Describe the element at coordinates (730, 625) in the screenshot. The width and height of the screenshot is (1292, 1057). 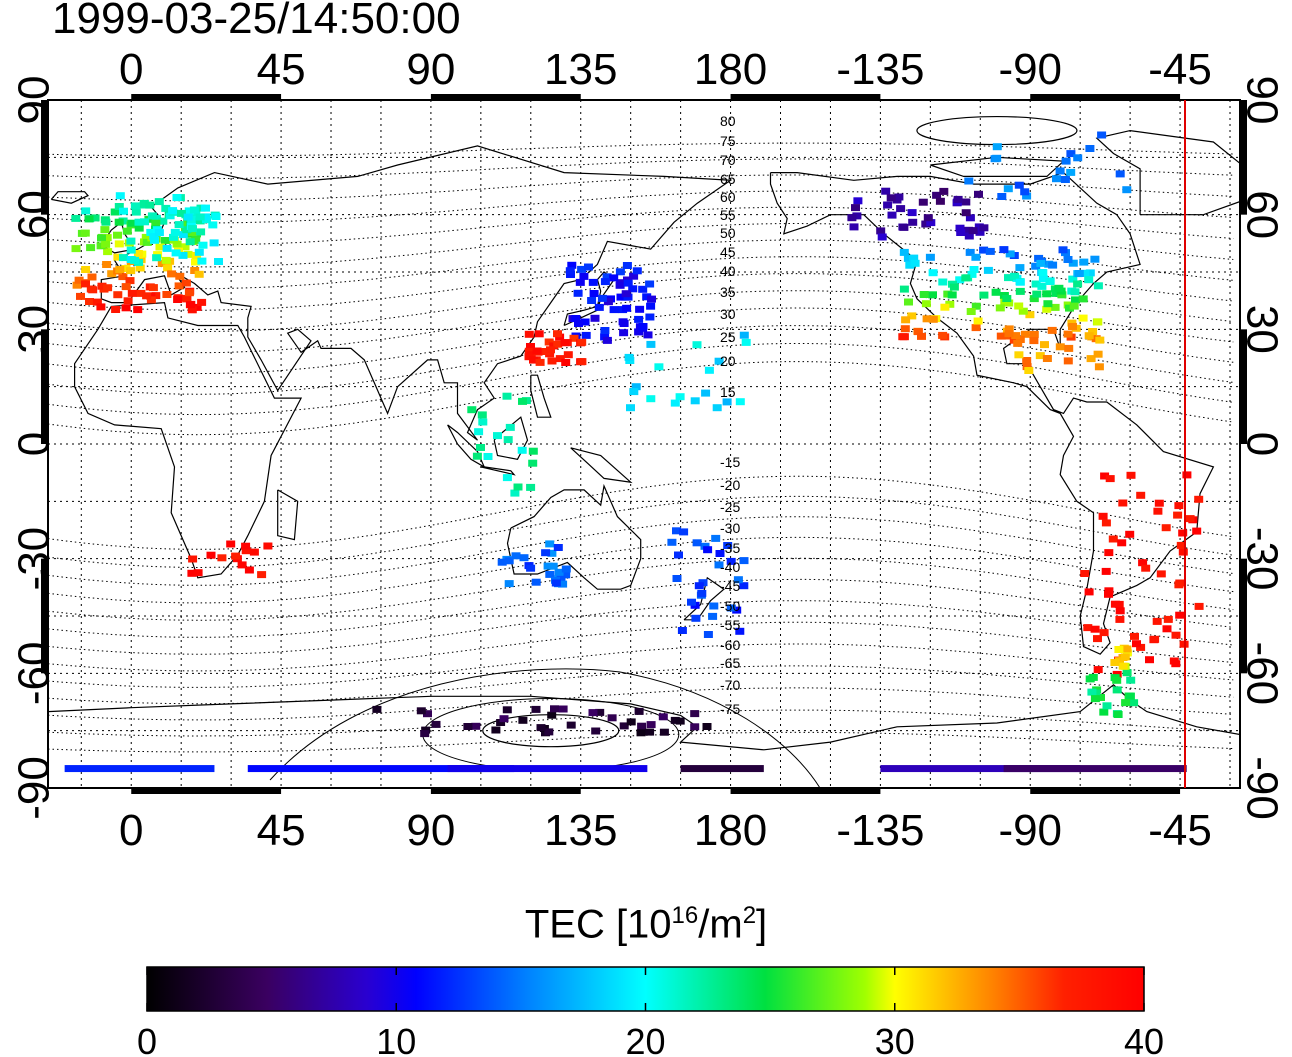
I see `contour-label: -55` at that location.